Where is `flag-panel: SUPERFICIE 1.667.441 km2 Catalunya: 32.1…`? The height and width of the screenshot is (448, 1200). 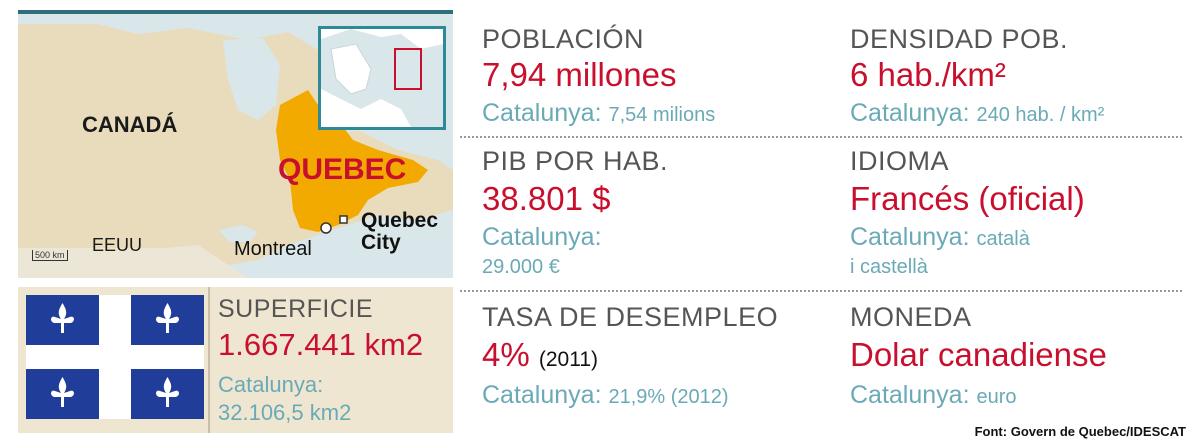
flag-panel: SUPERFICIE 1.667.441 km2 Catalunya: 32.1… is located at coordinates (235, 360).